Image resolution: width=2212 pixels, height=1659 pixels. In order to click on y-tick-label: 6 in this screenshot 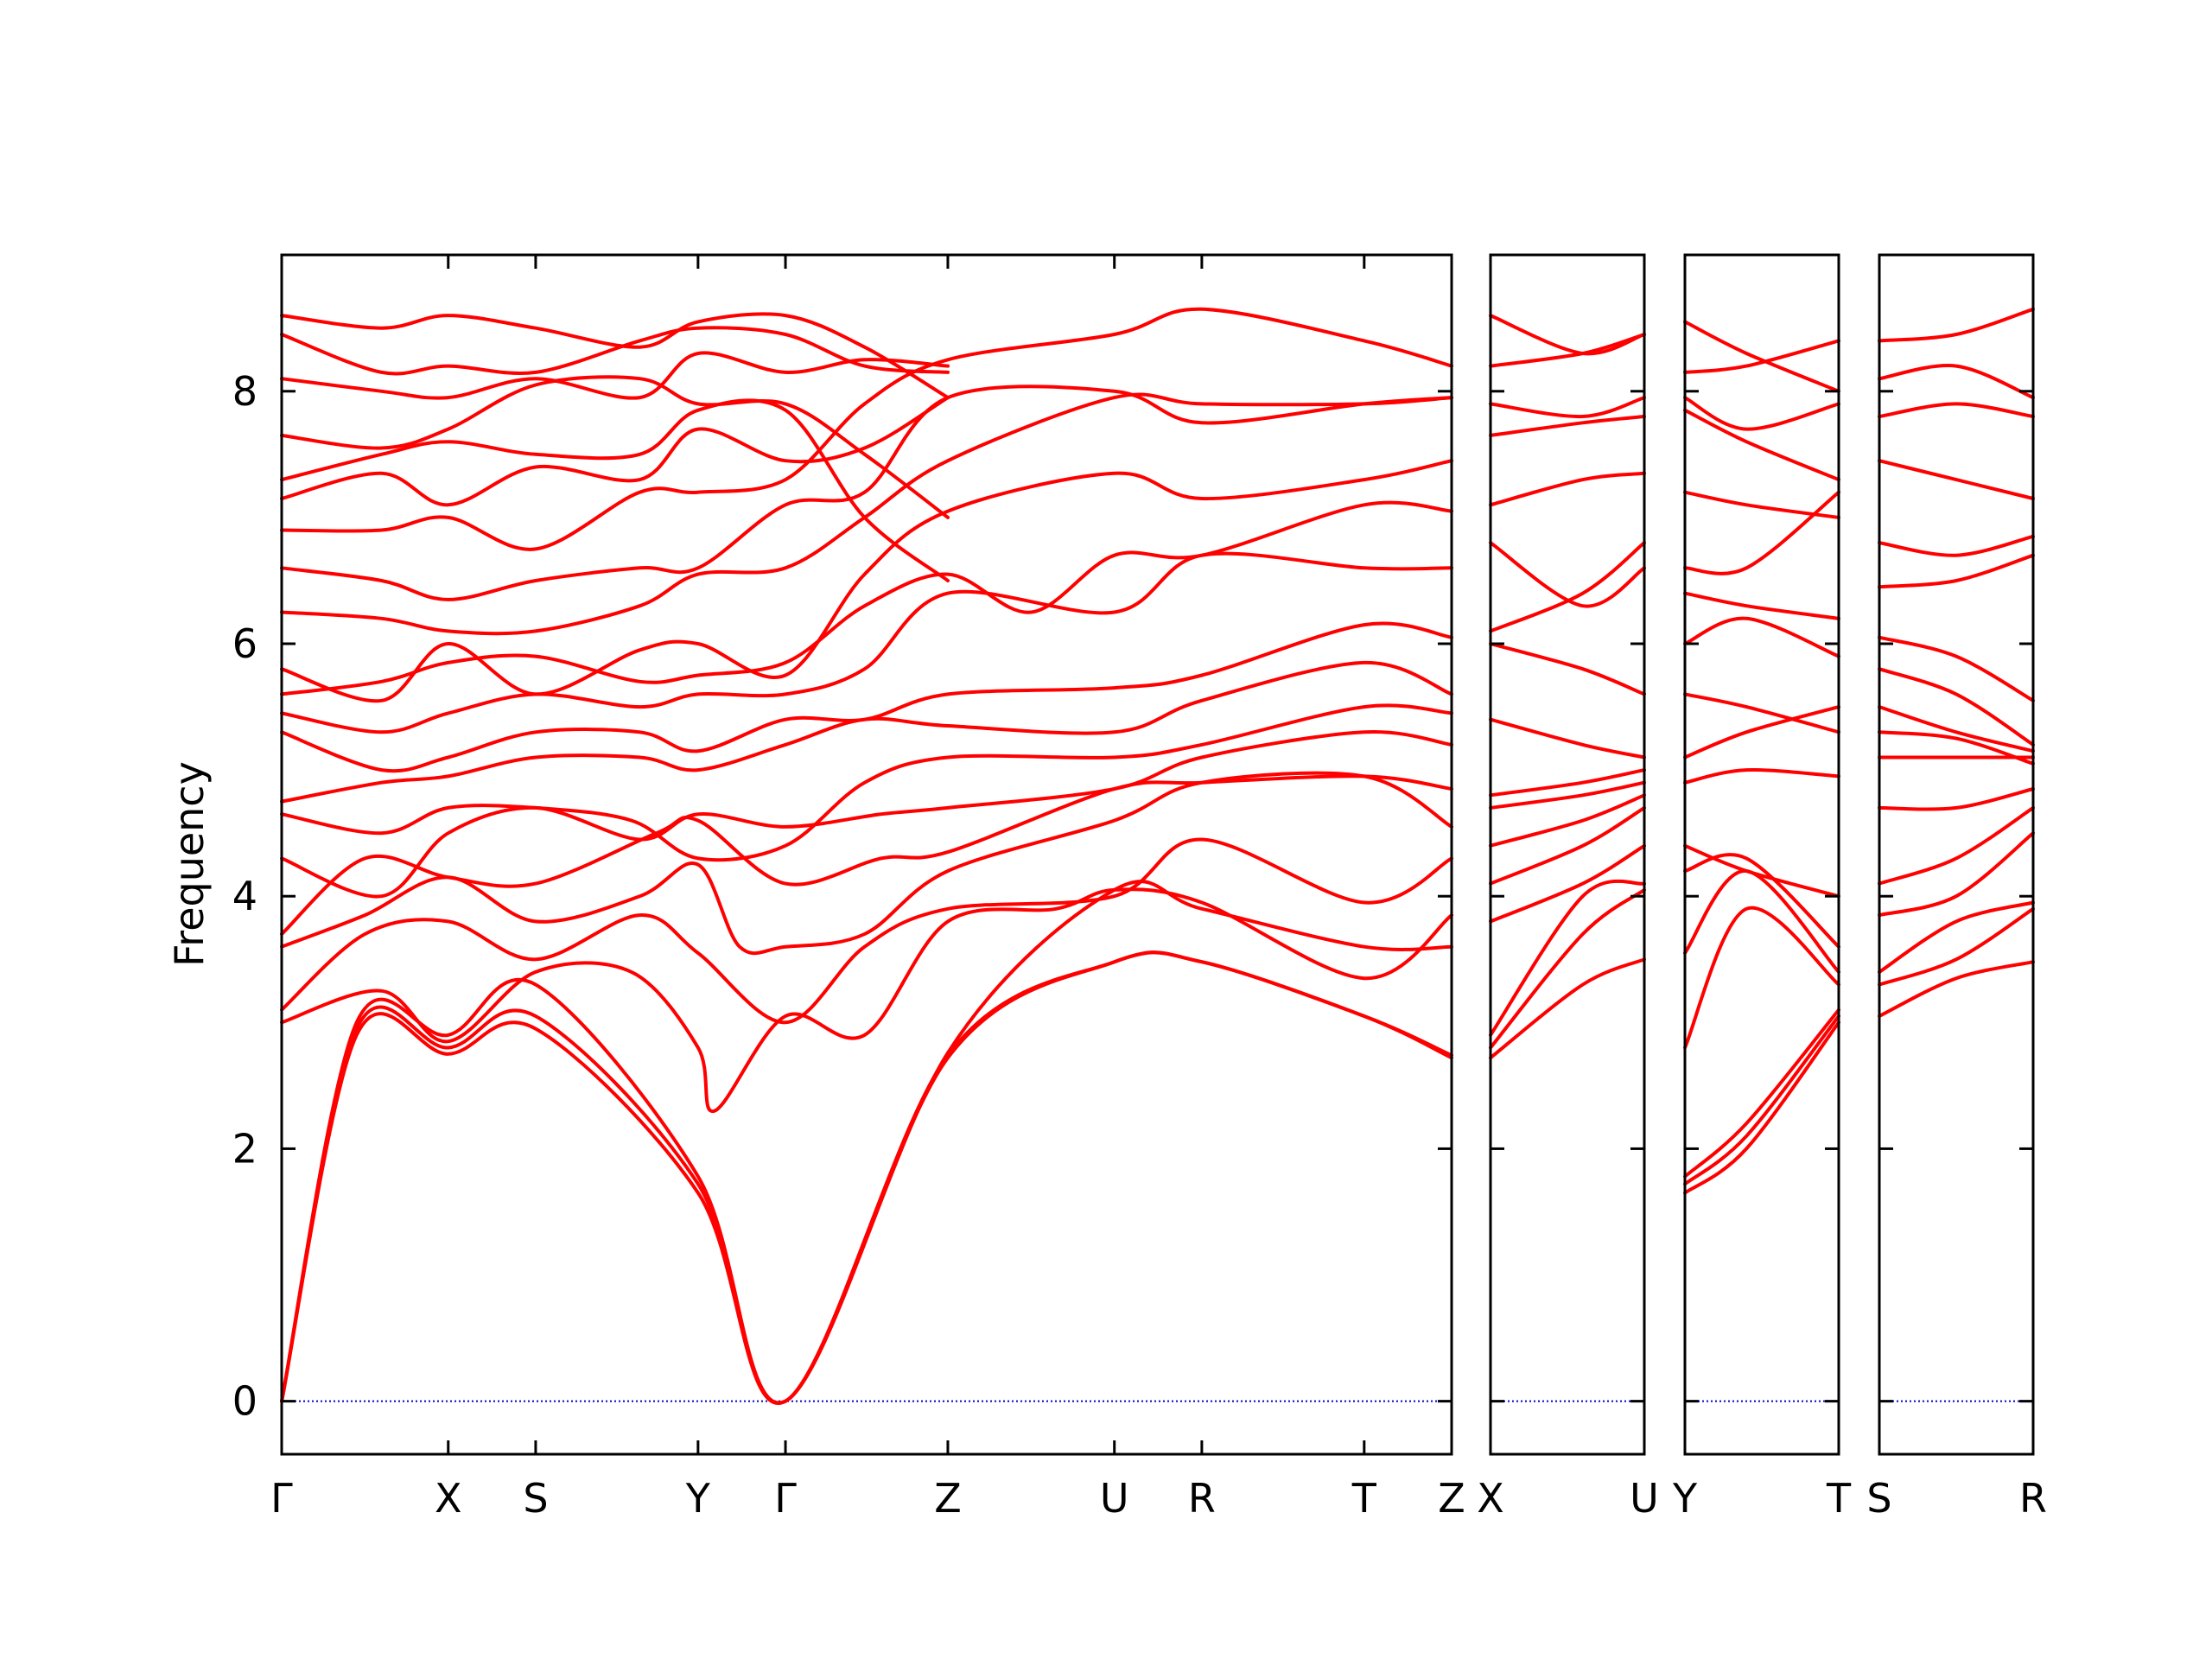, I will do `click(244, 643)`.